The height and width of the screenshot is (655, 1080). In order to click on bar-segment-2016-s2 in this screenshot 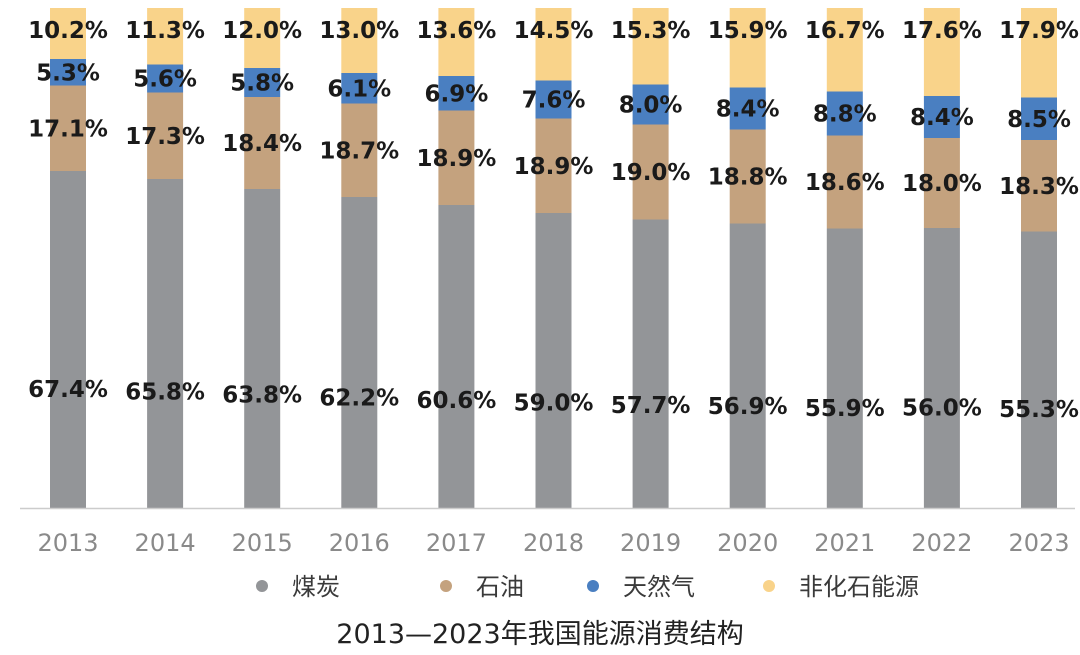, I will do `click(359, 88)`.